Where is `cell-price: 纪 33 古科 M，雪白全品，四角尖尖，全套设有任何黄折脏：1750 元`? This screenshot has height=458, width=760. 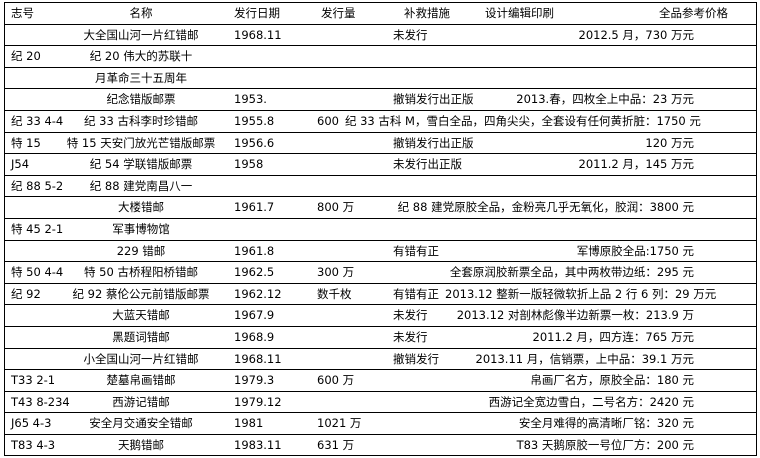 cell-price: 纪 33 古科 M，雪白全品，四角尖尖，全套设有任何黄折脏：1750 元 is located at coordinates (522, 120).